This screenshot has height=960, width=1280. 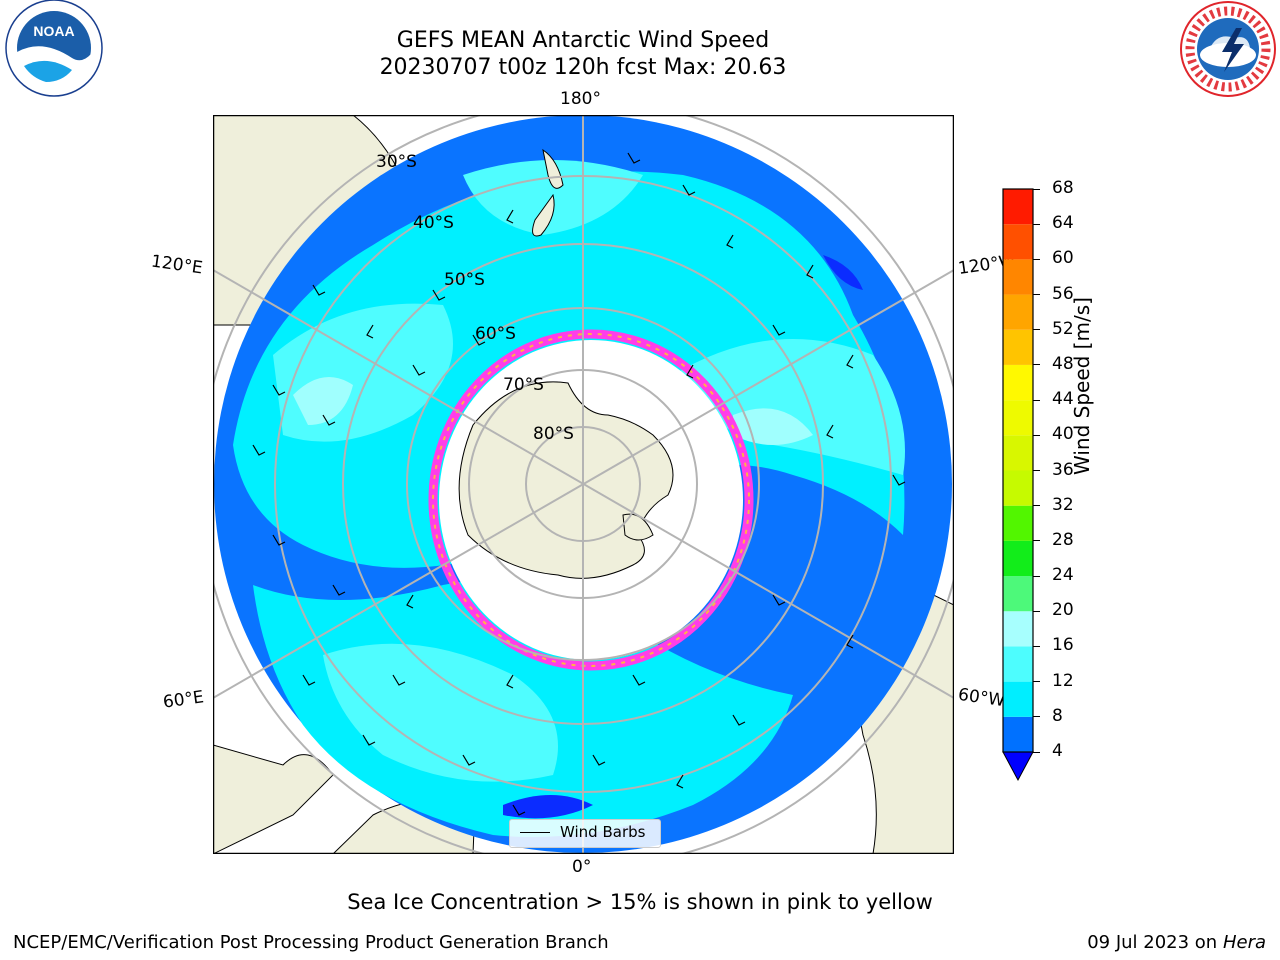 I want to click on colorbar-tick-label: 44, so click(x=1063, y=399).